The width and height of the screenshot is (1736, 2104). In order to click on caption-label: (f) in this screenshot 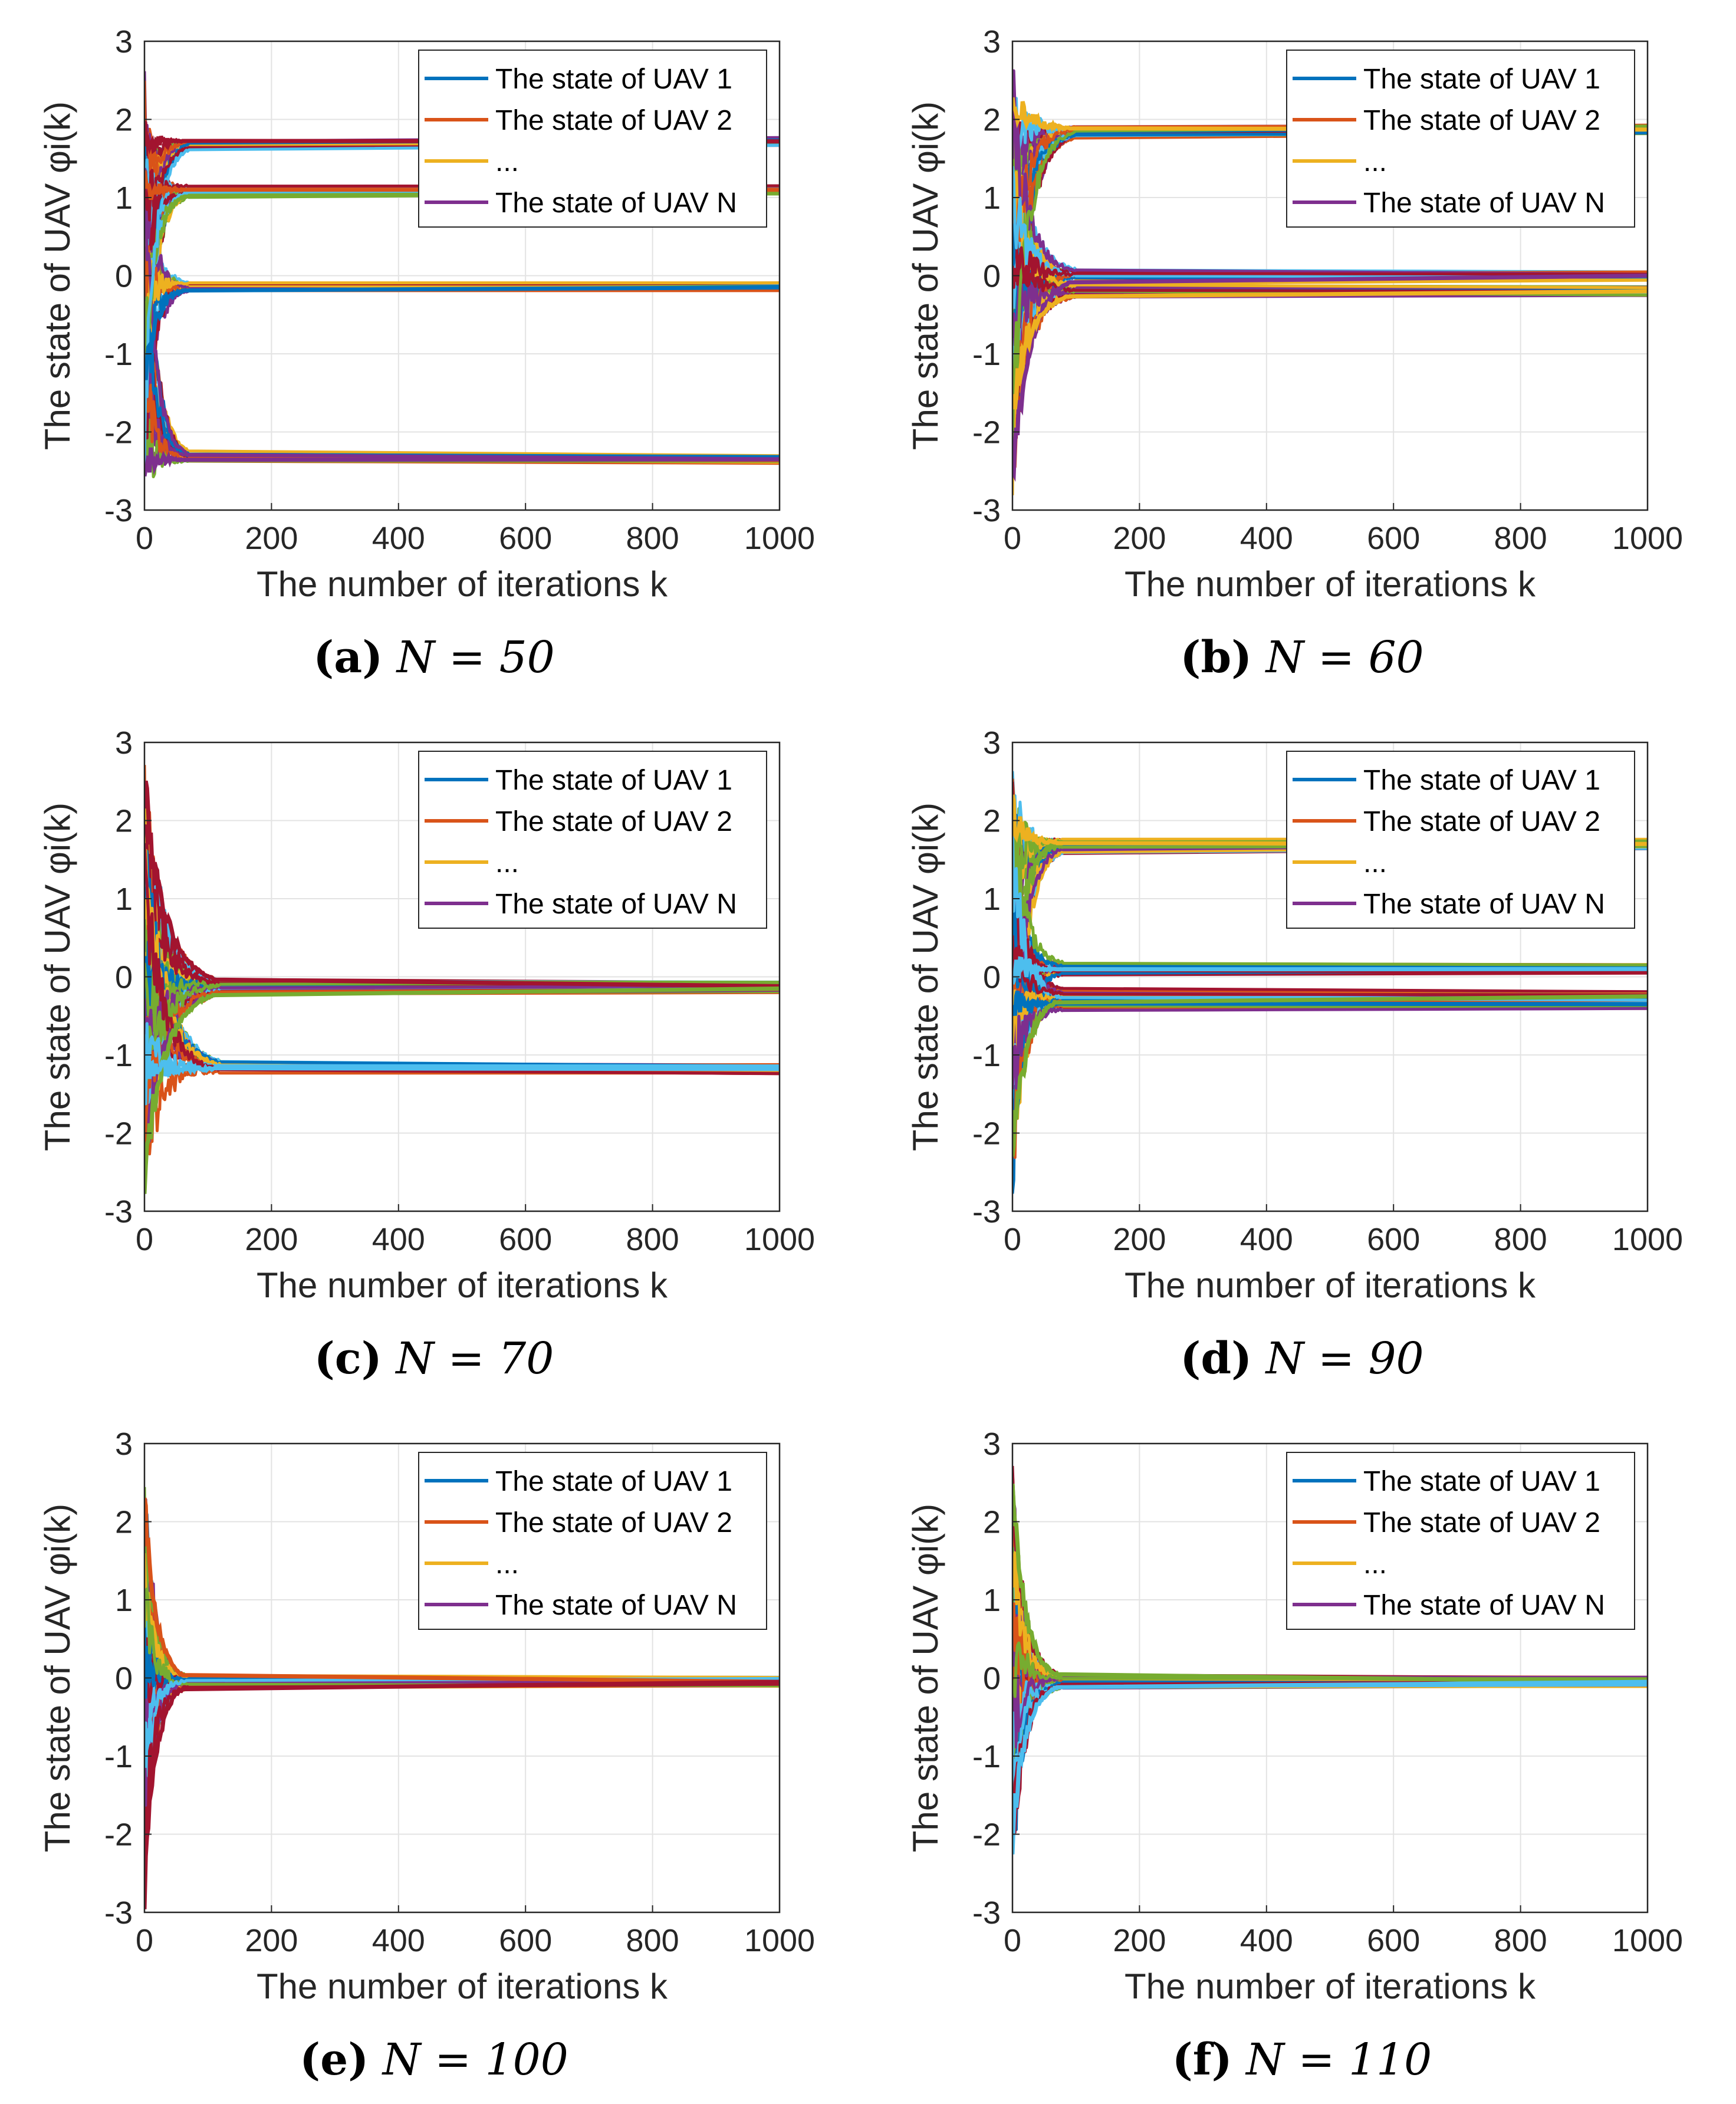, I will do `click(1202, 2059)`.